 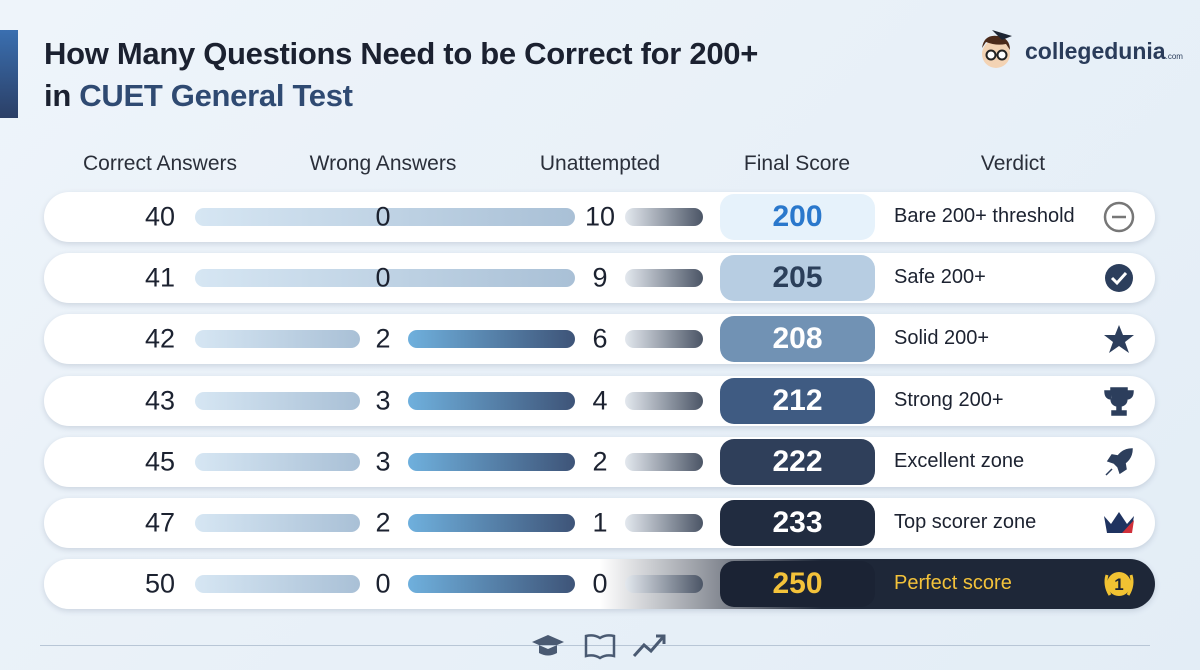 I want to click on final-score: 205, so click(x=797, y=278).